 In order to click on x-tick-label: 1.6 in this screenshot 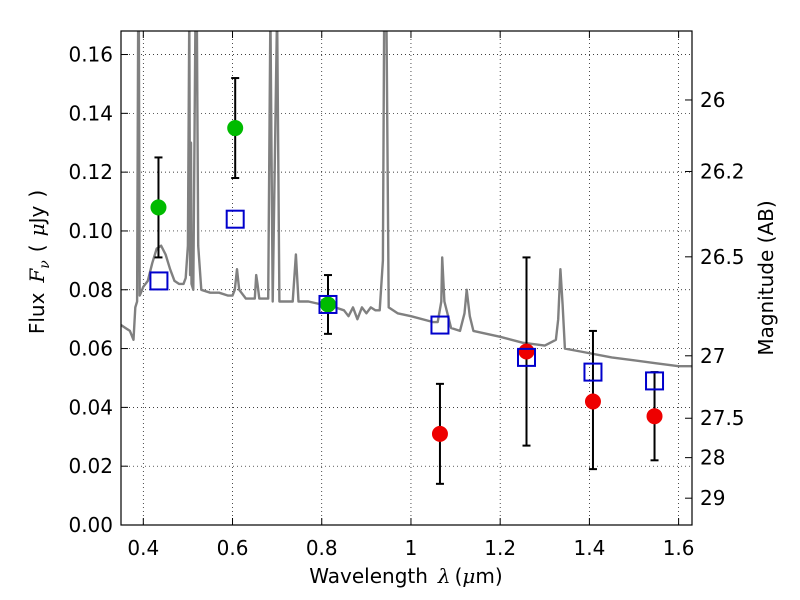, I will do `click(679, 548)`.